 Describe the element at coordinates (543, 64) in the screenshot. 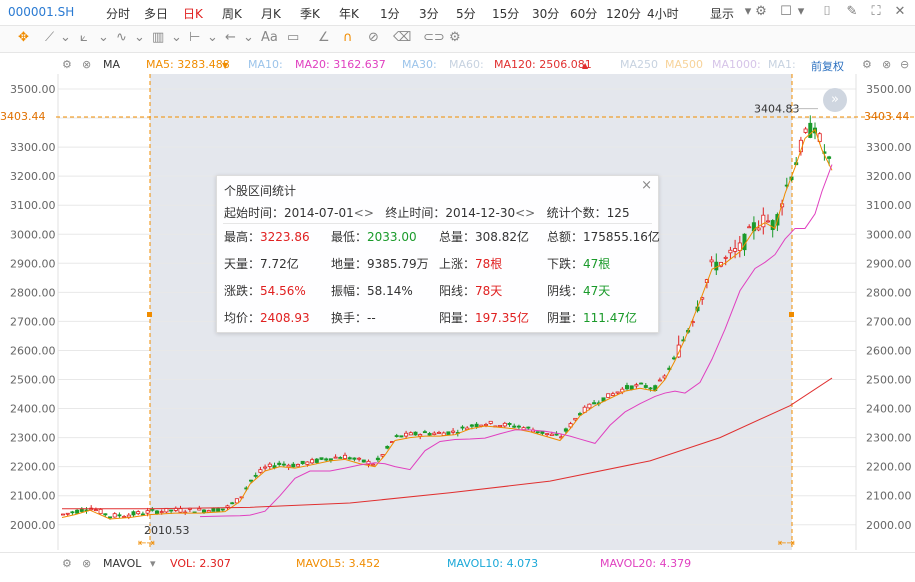

I see `ma120-value: MA120: 2506.081` at that location.